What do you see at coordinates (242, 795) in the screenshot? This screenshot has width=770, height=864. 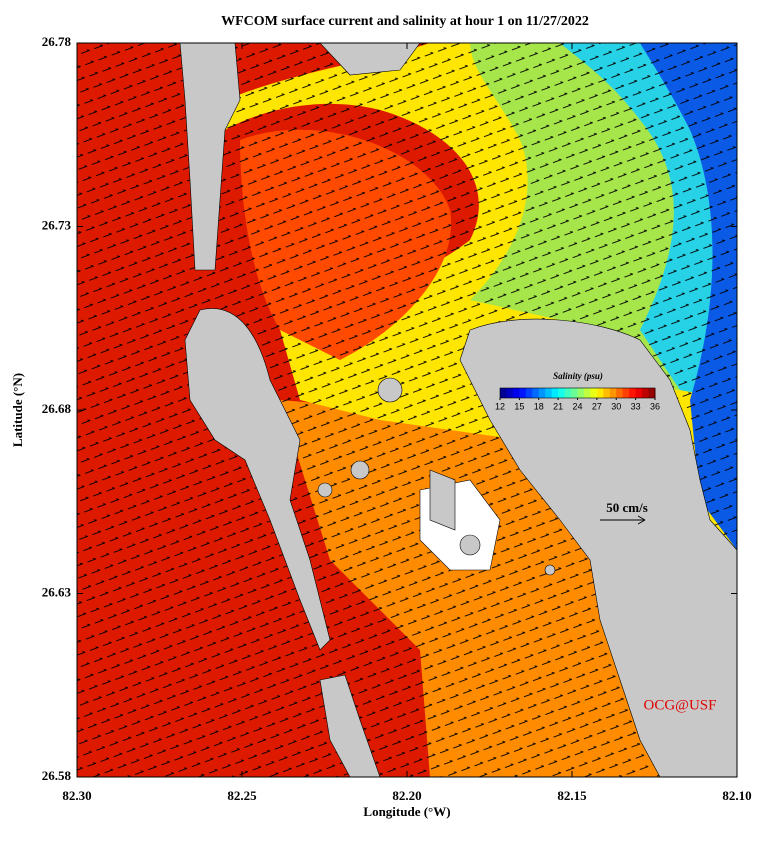 I see `x-tick-label: 82.25` at bounding box center [242, 795].